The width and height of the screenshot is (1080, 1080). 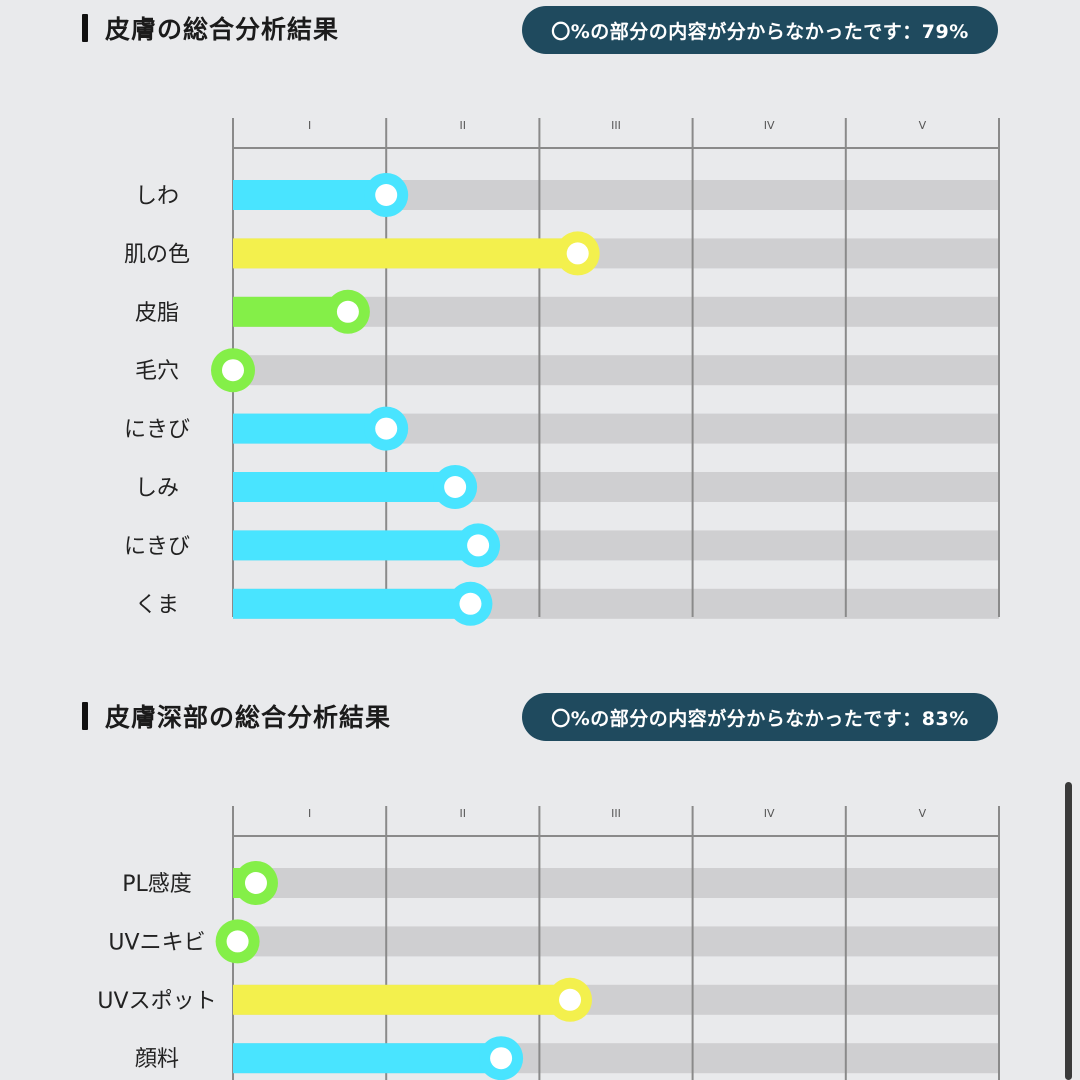 What do you see at coordinates (248, 717) in the screenshot?
I see `section-title: 皮膚深部の総合分析結果` at bounding box center [248, 717].